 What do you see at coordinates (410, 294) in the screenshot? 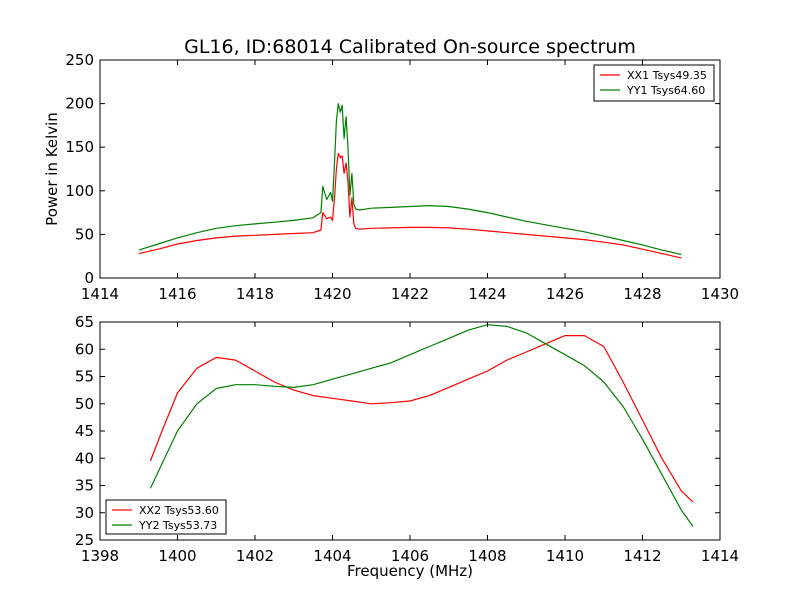
I see `top-x-tick-label: 1422` at bounding box center [410, 294].